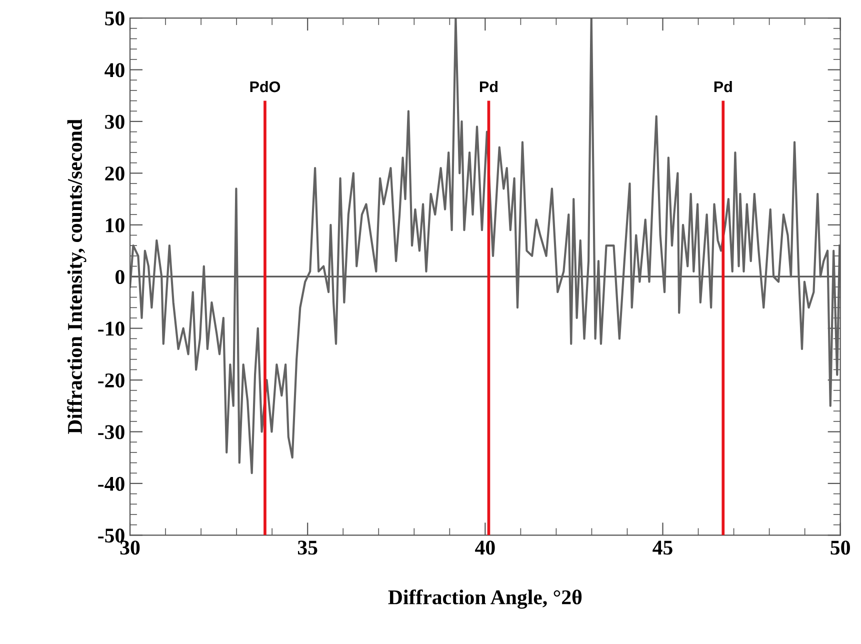 This screenshot has width=861, height=644. What do you see at coordinates (485, 599) in the screenshot?
I see `x-axis-title: Diffraction Angle, °2θ` at bounding box center [485, 599].